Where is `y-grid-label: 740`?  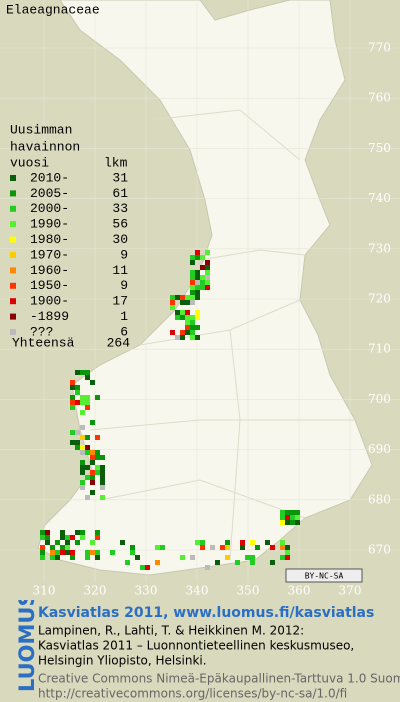
y-grid-label: 740 is located at coordinates (379, 198).